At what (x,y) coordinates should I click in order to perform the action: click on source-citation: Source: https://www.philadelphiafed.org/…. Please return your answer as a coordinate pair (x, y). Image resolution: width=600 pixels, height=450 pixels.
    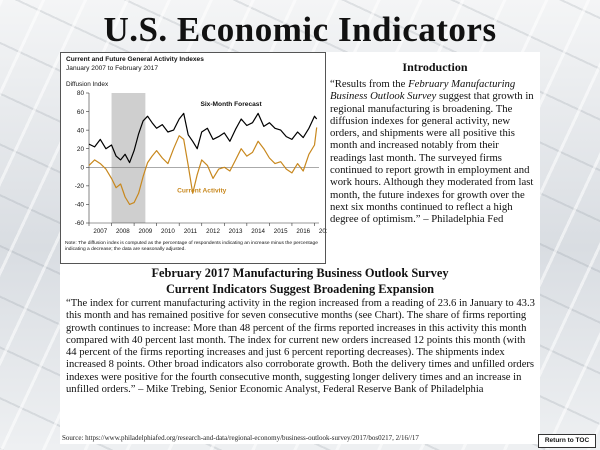
    Looking at the image, I should click on (240, 438).